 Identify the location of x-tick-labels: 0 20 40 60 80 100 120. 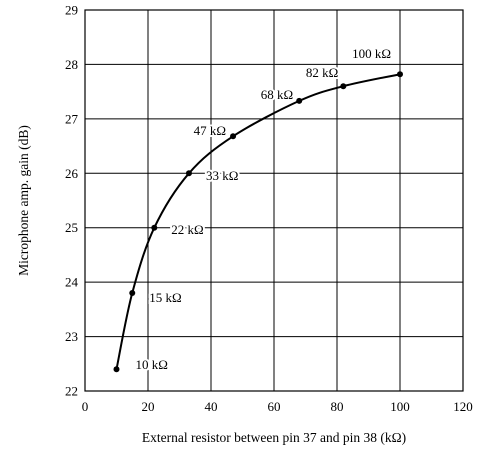
(277, 406).